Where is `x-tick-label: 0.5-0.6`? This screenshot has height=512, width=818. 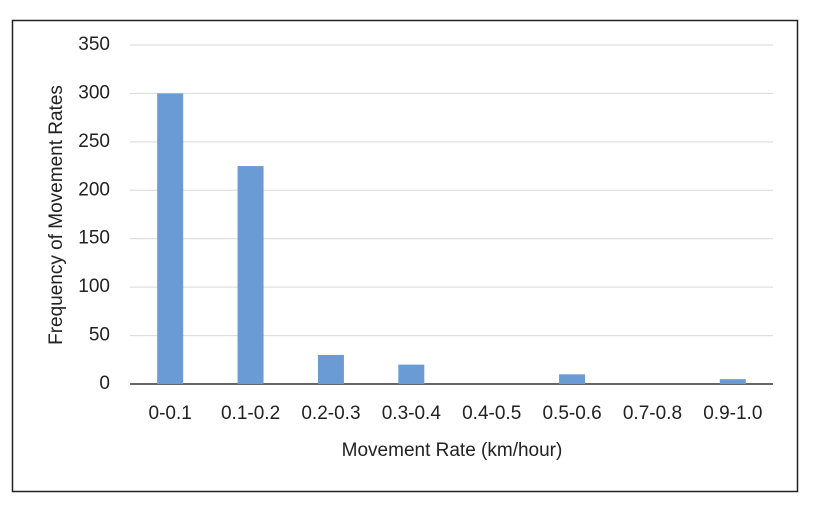
x-tick-label: 0.5-0.6 is located at coordinates (571, 413).